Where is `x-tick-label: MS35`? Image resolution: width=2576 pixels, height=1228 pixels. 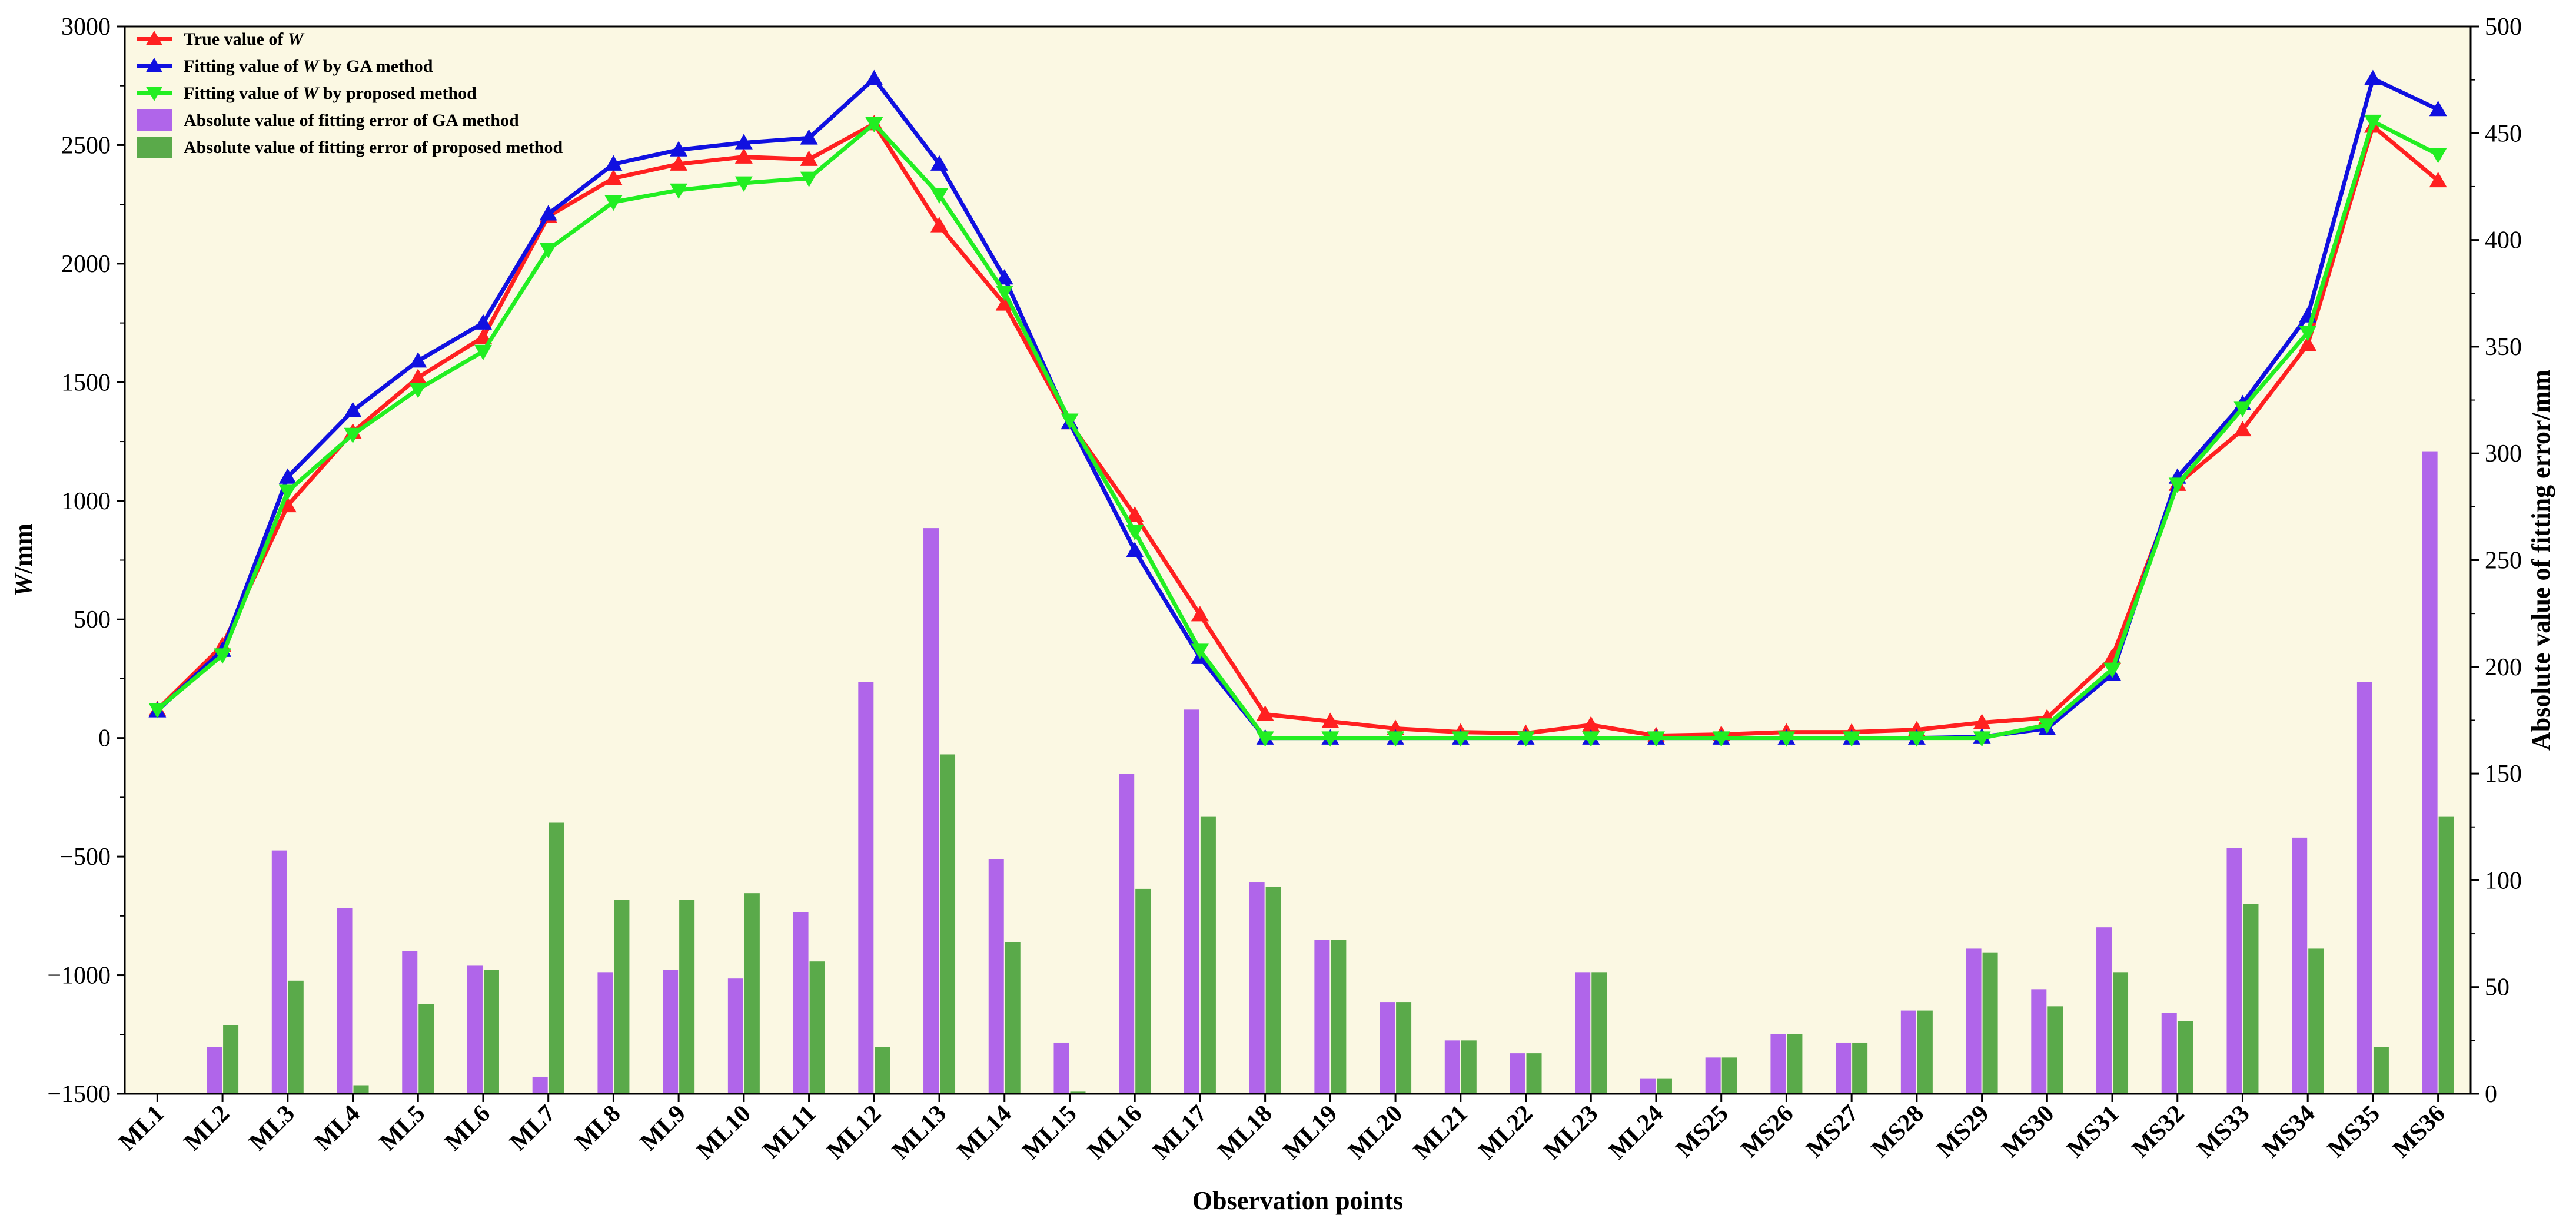 x-tick-label: MS35 is located at coordinates (2353, 1131).